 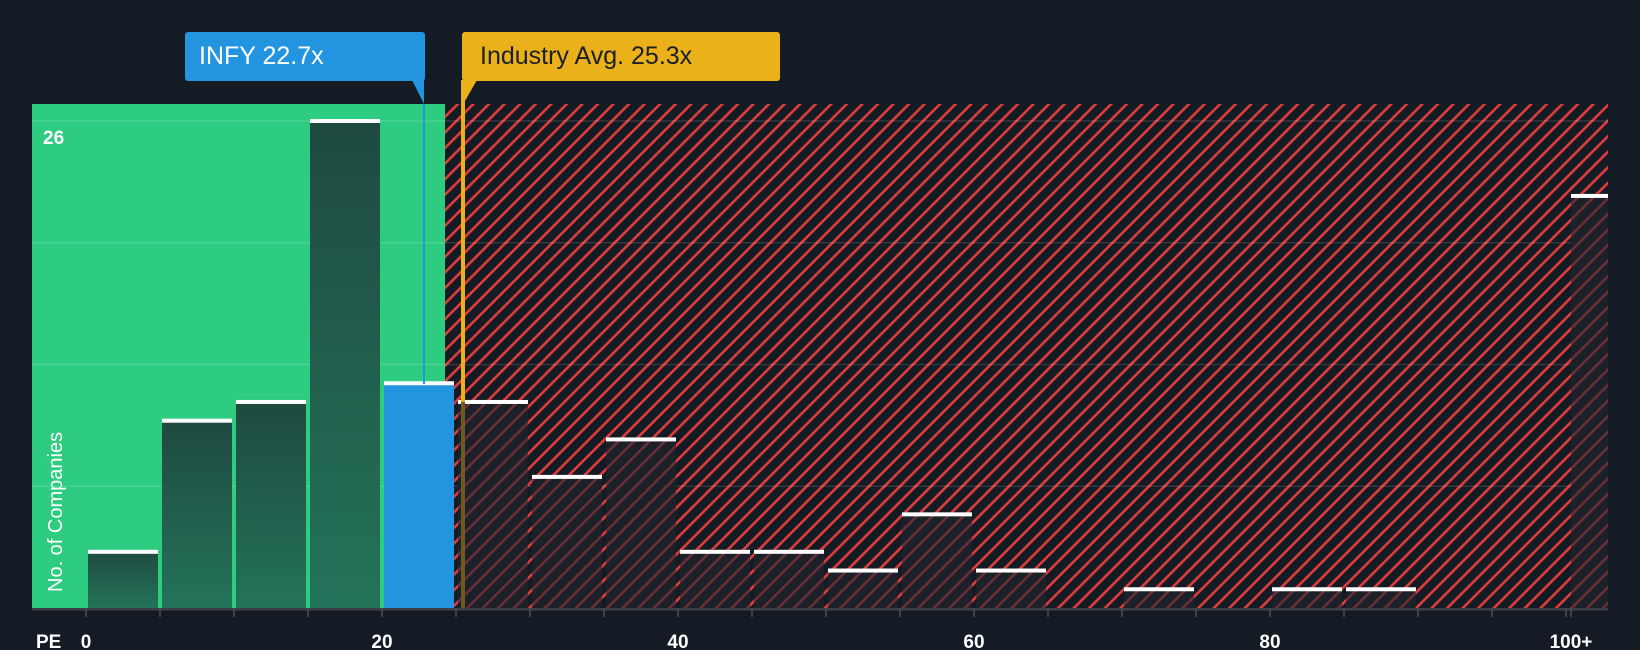 I want to click on y-axis-label: No. of Companies, so click(x=56, y=512).